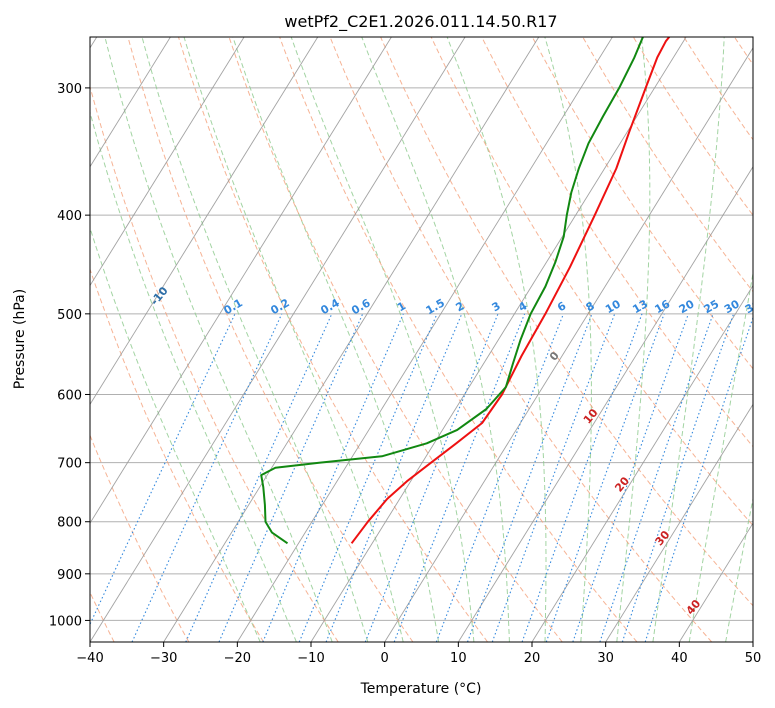 This screenshot has width=775, height=708. I want to click on x-tick-label-0: 0, so click(385, 658).